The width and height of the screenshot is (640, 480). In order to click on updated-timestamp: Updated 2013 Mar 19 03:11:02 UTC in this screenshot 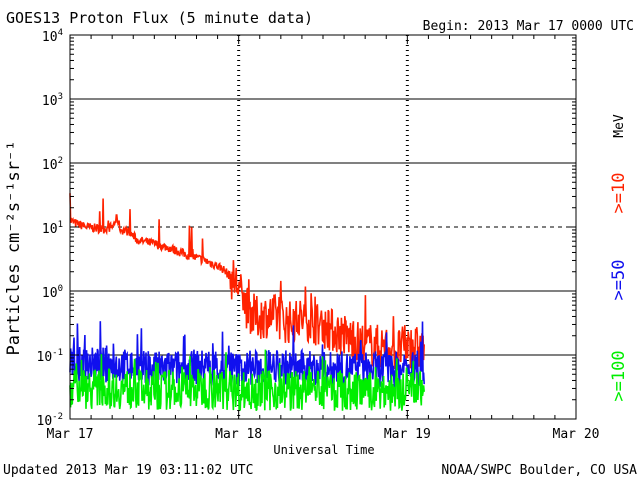, I will do `click(128, 470)`.